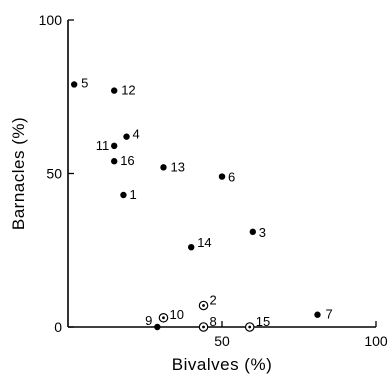 This screenshot has width=390, height=381. I want to click on point-label: 5, so click(84, 82).